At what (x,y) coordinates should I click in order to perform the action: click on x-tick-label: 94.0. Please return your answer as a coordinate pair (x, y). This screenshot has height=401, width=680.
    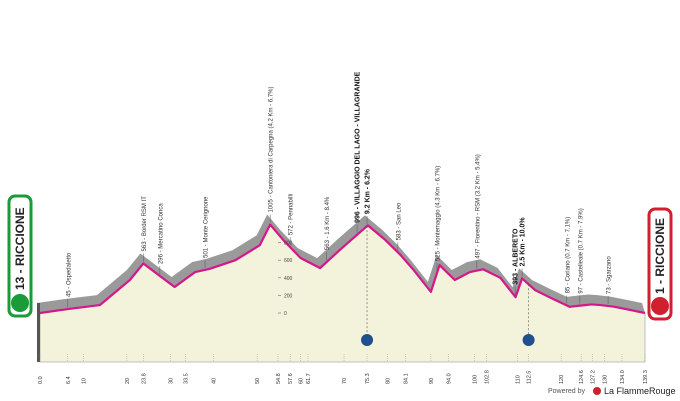
    Looking at the image, I should click on (449, 378).